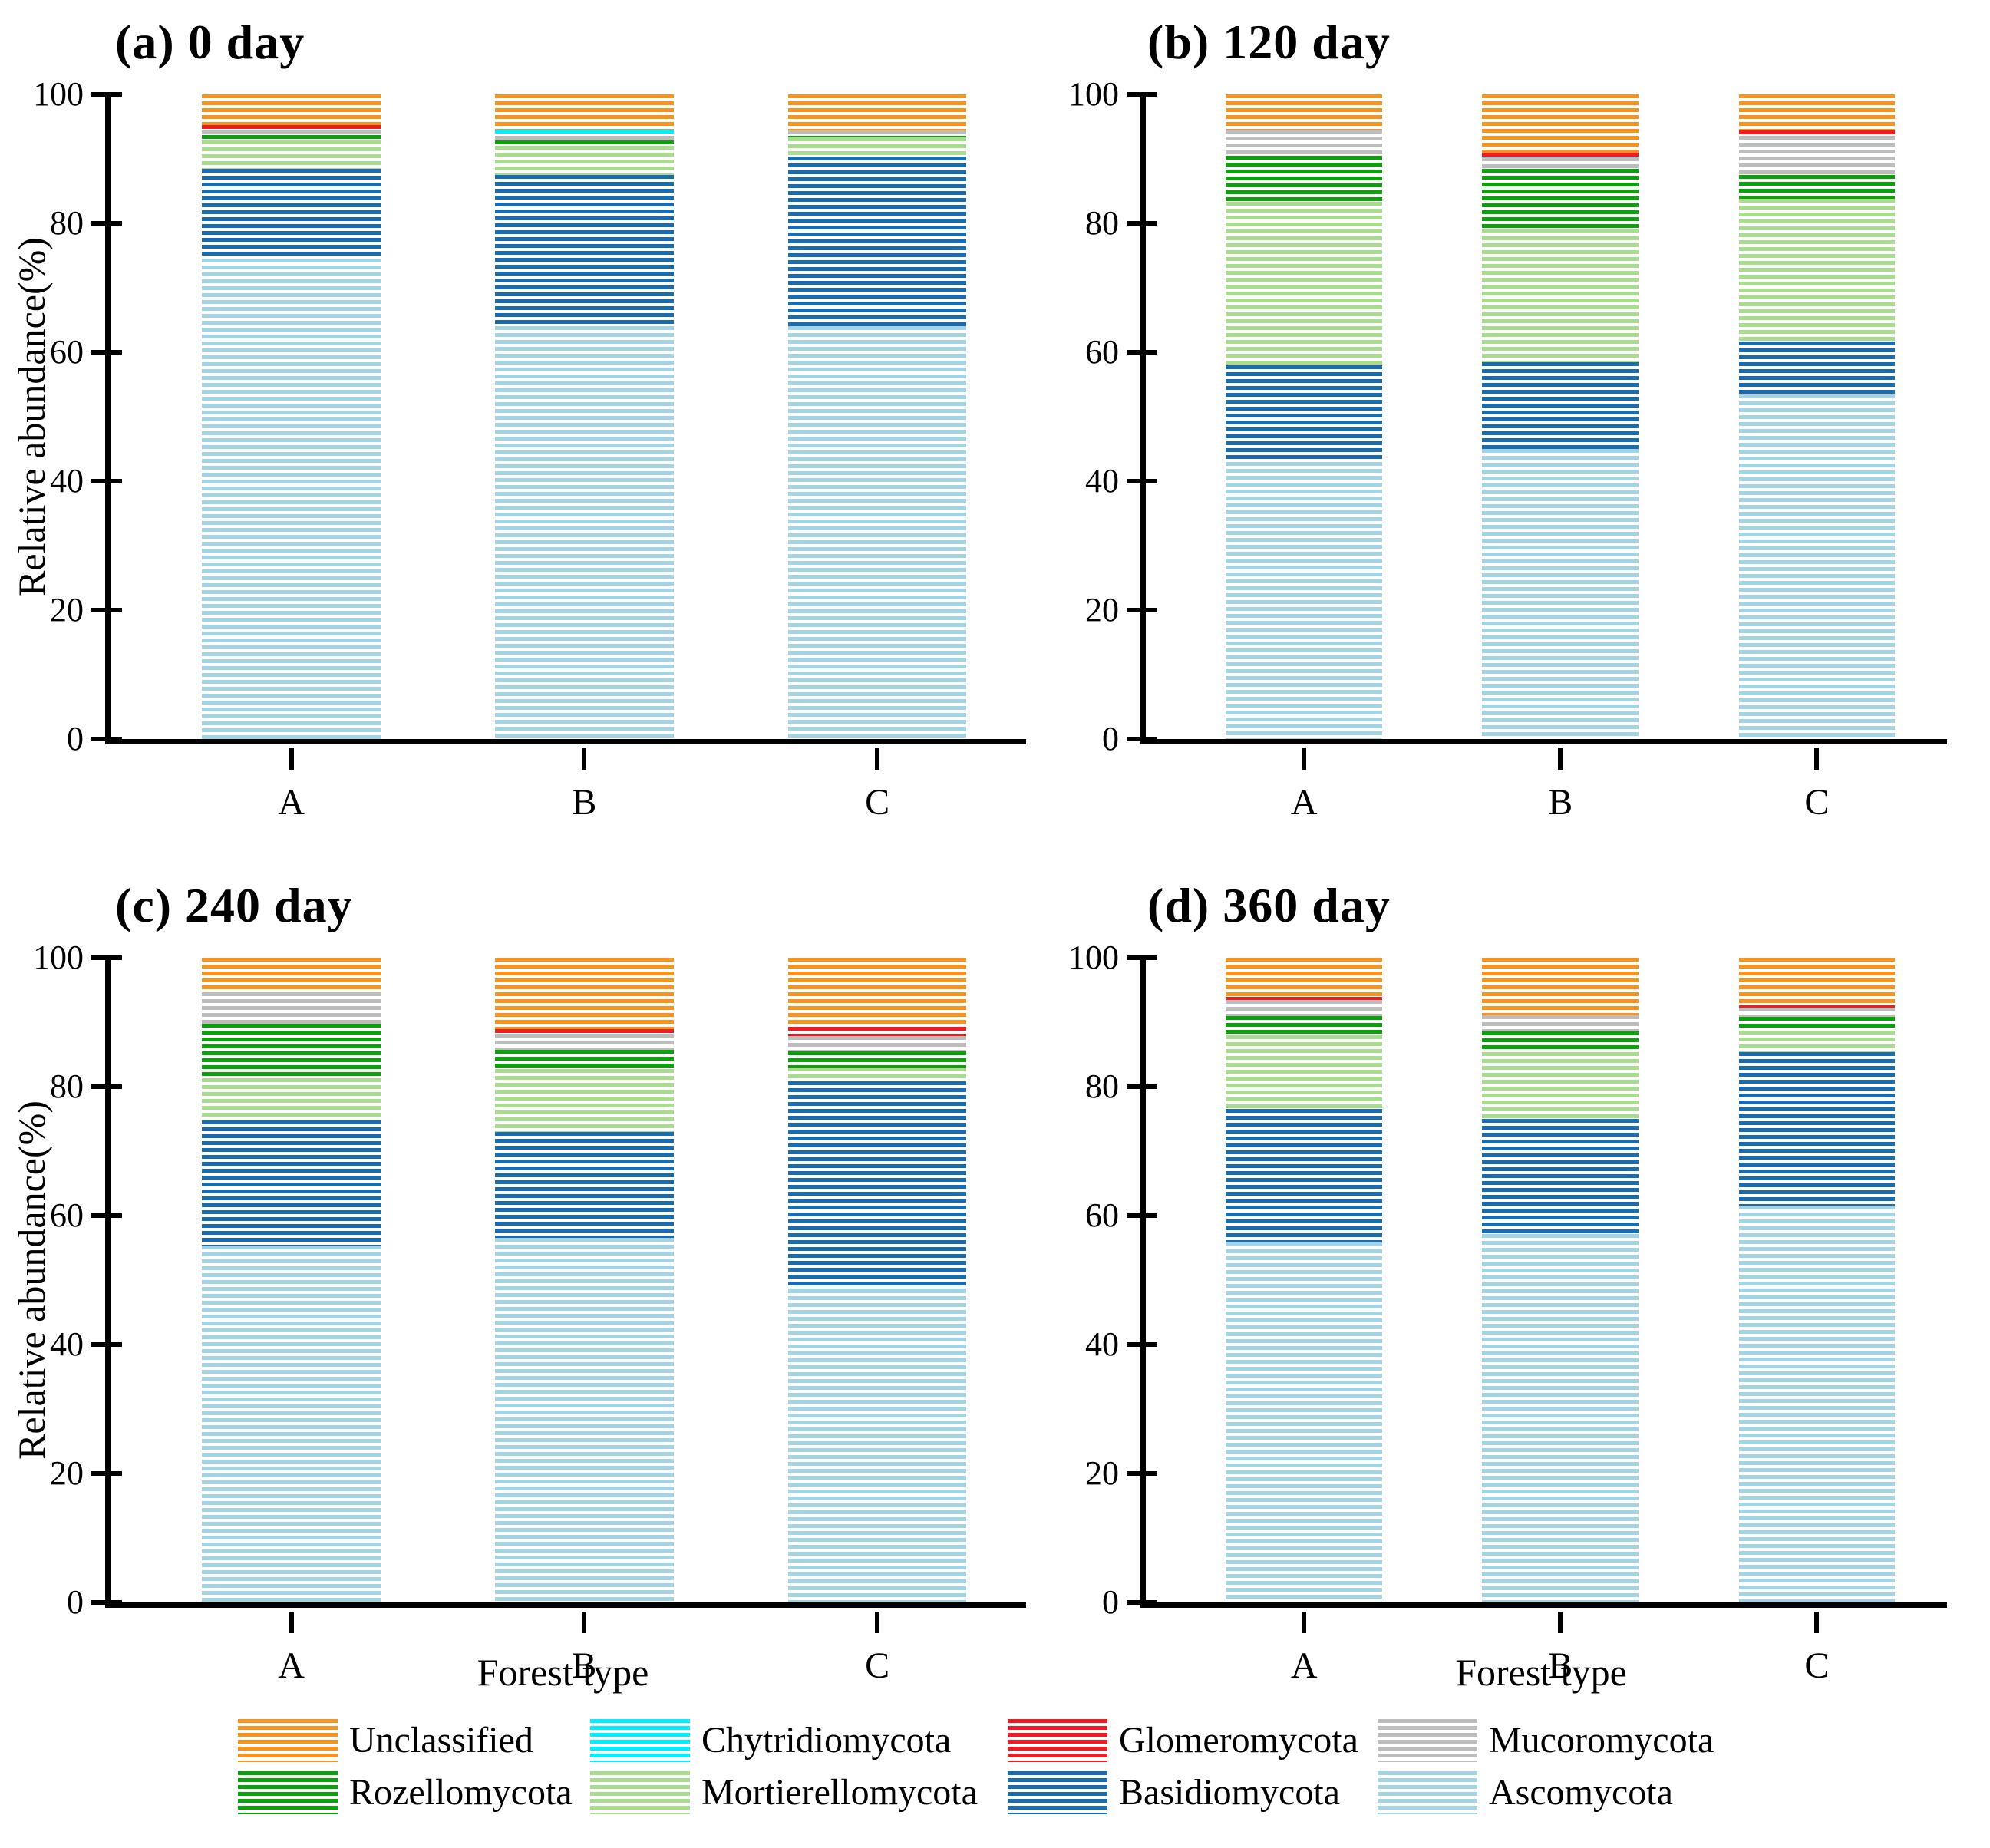 The width and height of the screenshot is (1990, 1848). I want to click on legend-swatch-unclassified, so click(288, 1741).